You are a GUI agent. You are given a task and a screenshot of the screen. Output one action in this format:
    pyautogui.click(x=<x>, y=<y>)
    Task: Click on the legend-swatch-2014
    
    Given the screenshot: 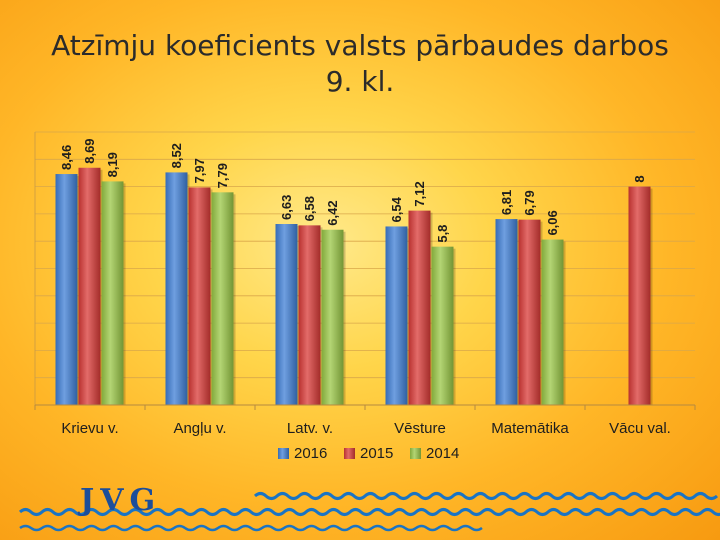 What is the action you would take?
    pyautogui.click(x=415, y=453)
    